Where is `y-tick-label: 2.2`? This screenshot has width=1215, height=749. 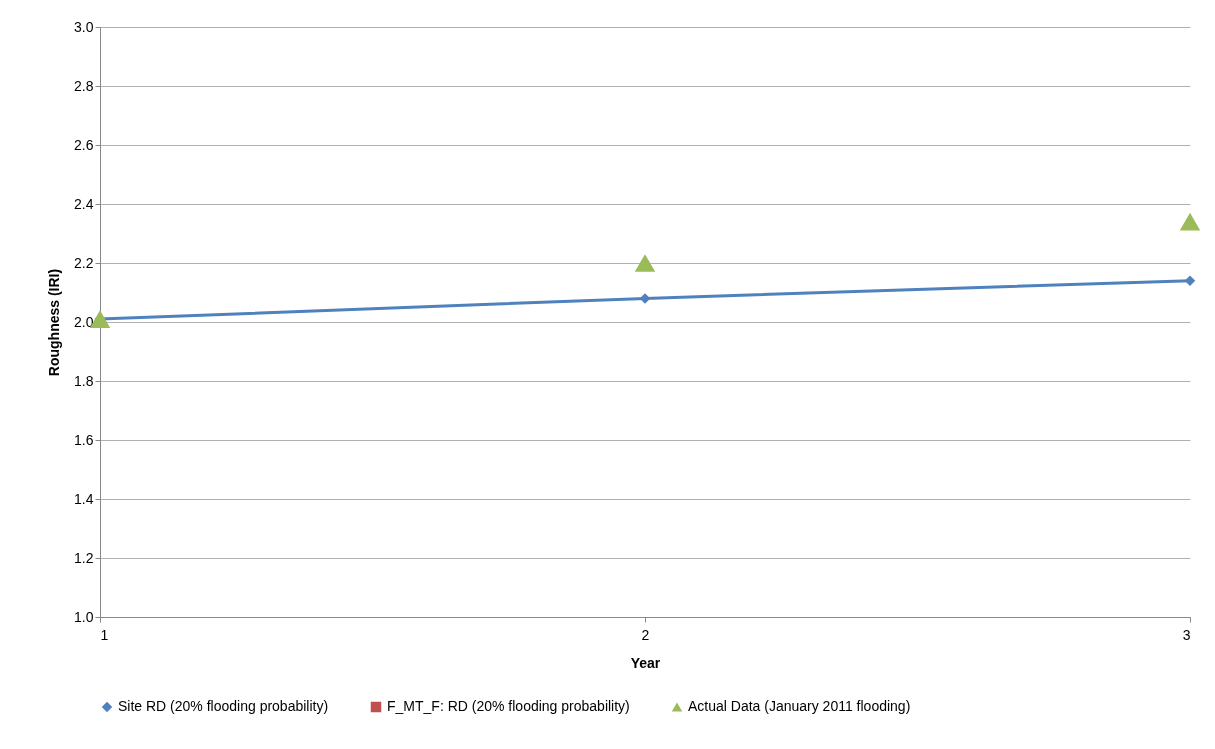
y-tick-label: 2.2 is located at coordinates (84, 262).